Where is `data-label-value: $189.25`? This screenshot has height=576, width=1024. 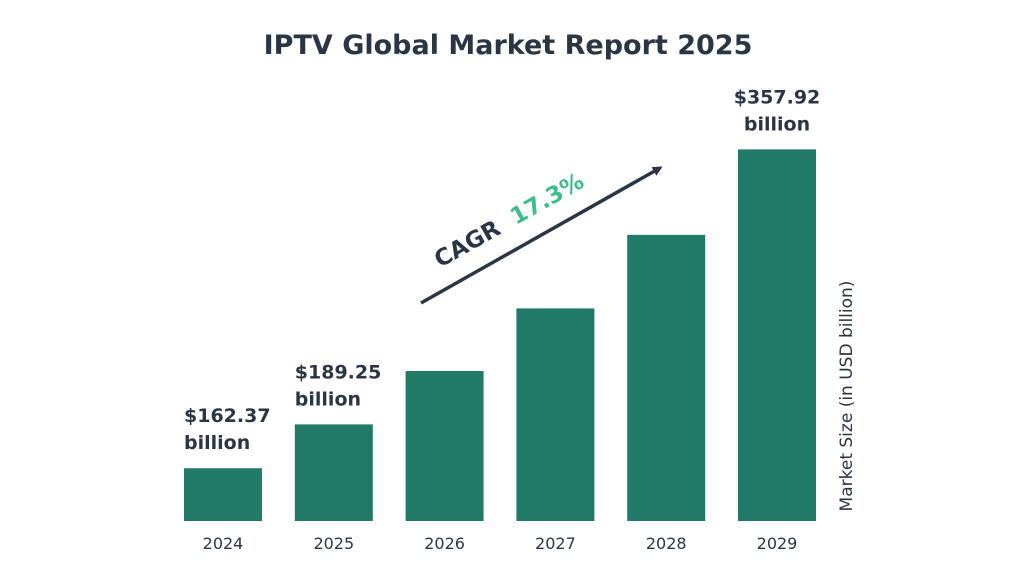 data-label-value: $189.25 is located at coordinates (338, 372).